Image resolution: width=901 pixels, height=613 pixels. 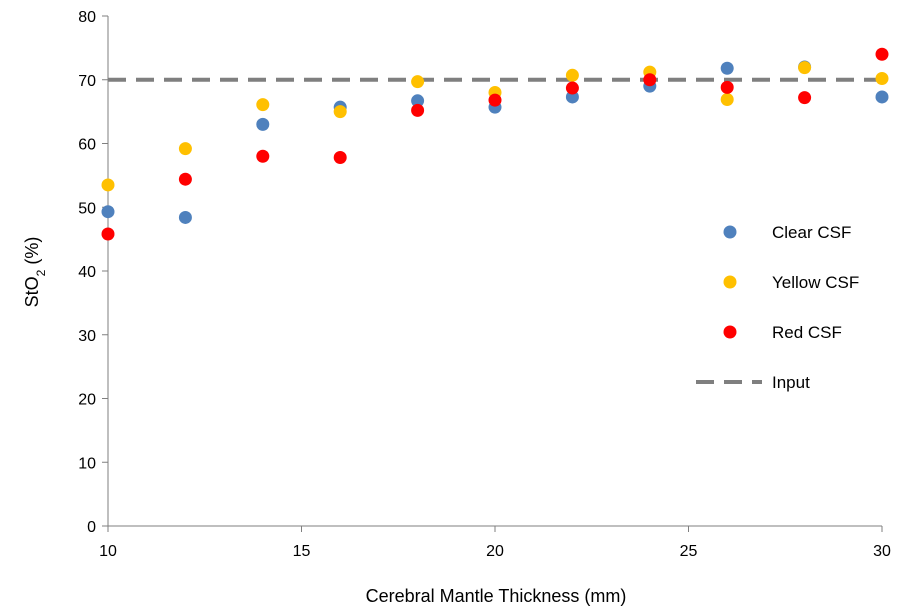 What do you see at coordinates (730, 332) in the screenshot?
I see `legend-marker-red-csf` at bounding box center [730, 332].